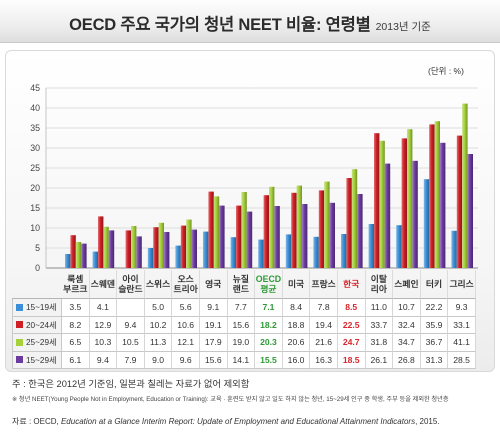 Image resolution: width=500 pixels, height=434 pixels. What do you see at coordinates (186, 325) in the screenshot?
I see `table-value: 10.6` at bounding box center [186, 325].